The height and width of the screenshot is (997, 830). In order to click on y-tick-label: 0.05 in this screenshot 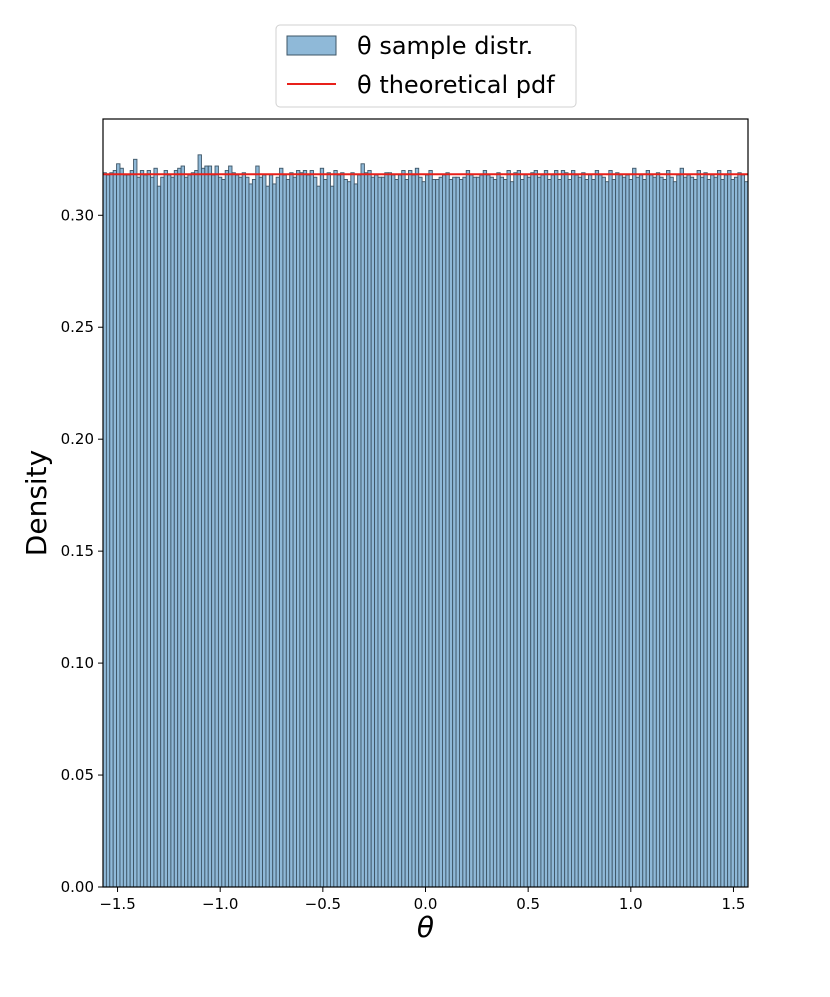, I will do `click(77, 775)`.